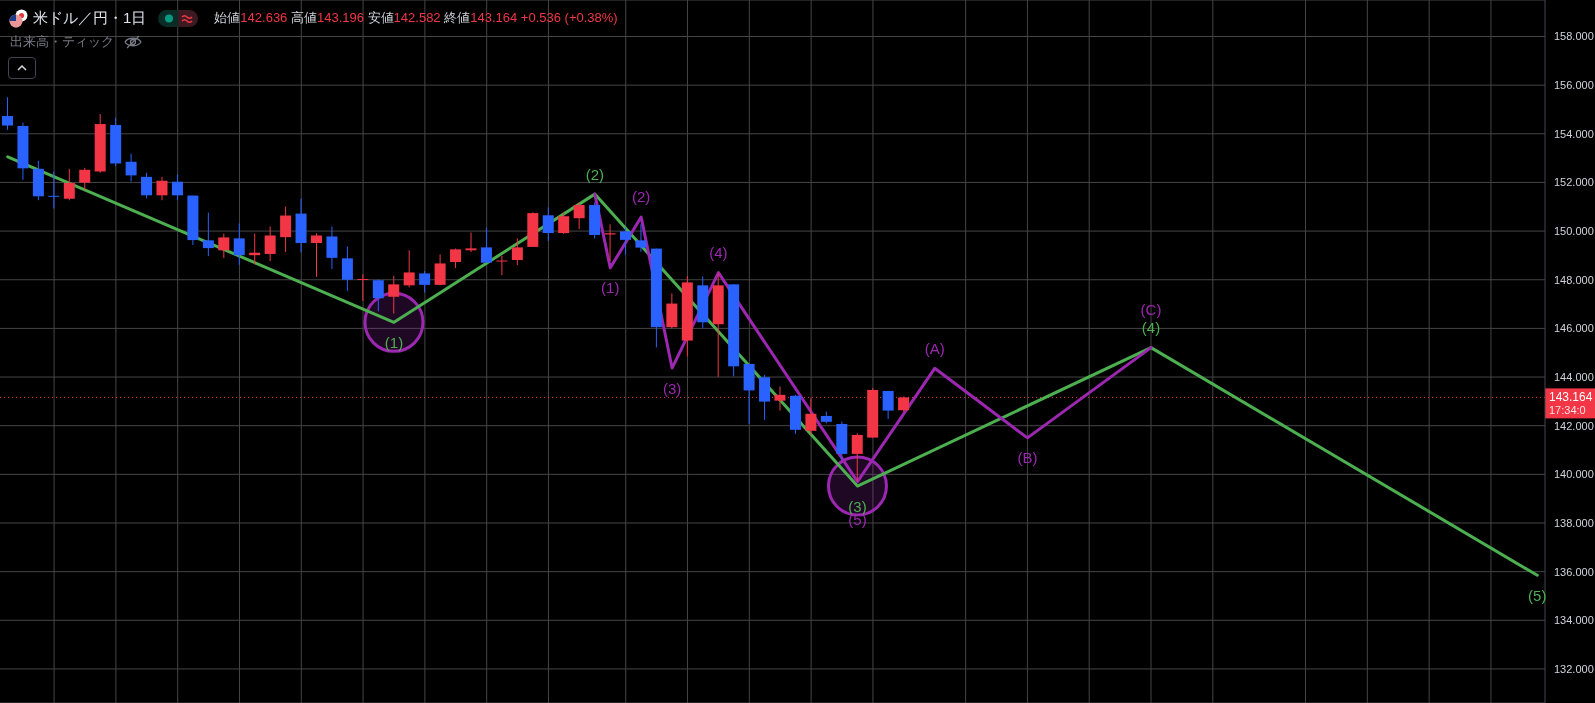 This screenshot has width=1595, height=703. Describe the element at coordinates (1574, 620) in the screenshot. I see `y-tick-label: 134.000` at that location.